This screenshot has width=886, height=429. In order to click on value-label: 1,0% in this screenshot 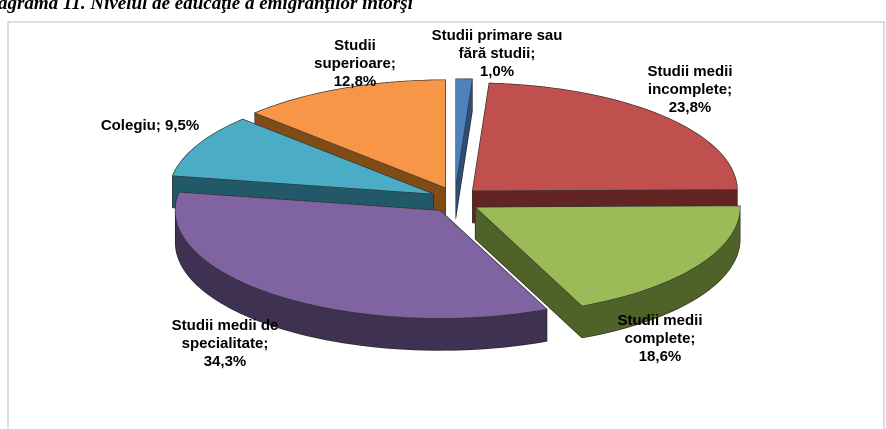, I will do `click(497, 71)`.